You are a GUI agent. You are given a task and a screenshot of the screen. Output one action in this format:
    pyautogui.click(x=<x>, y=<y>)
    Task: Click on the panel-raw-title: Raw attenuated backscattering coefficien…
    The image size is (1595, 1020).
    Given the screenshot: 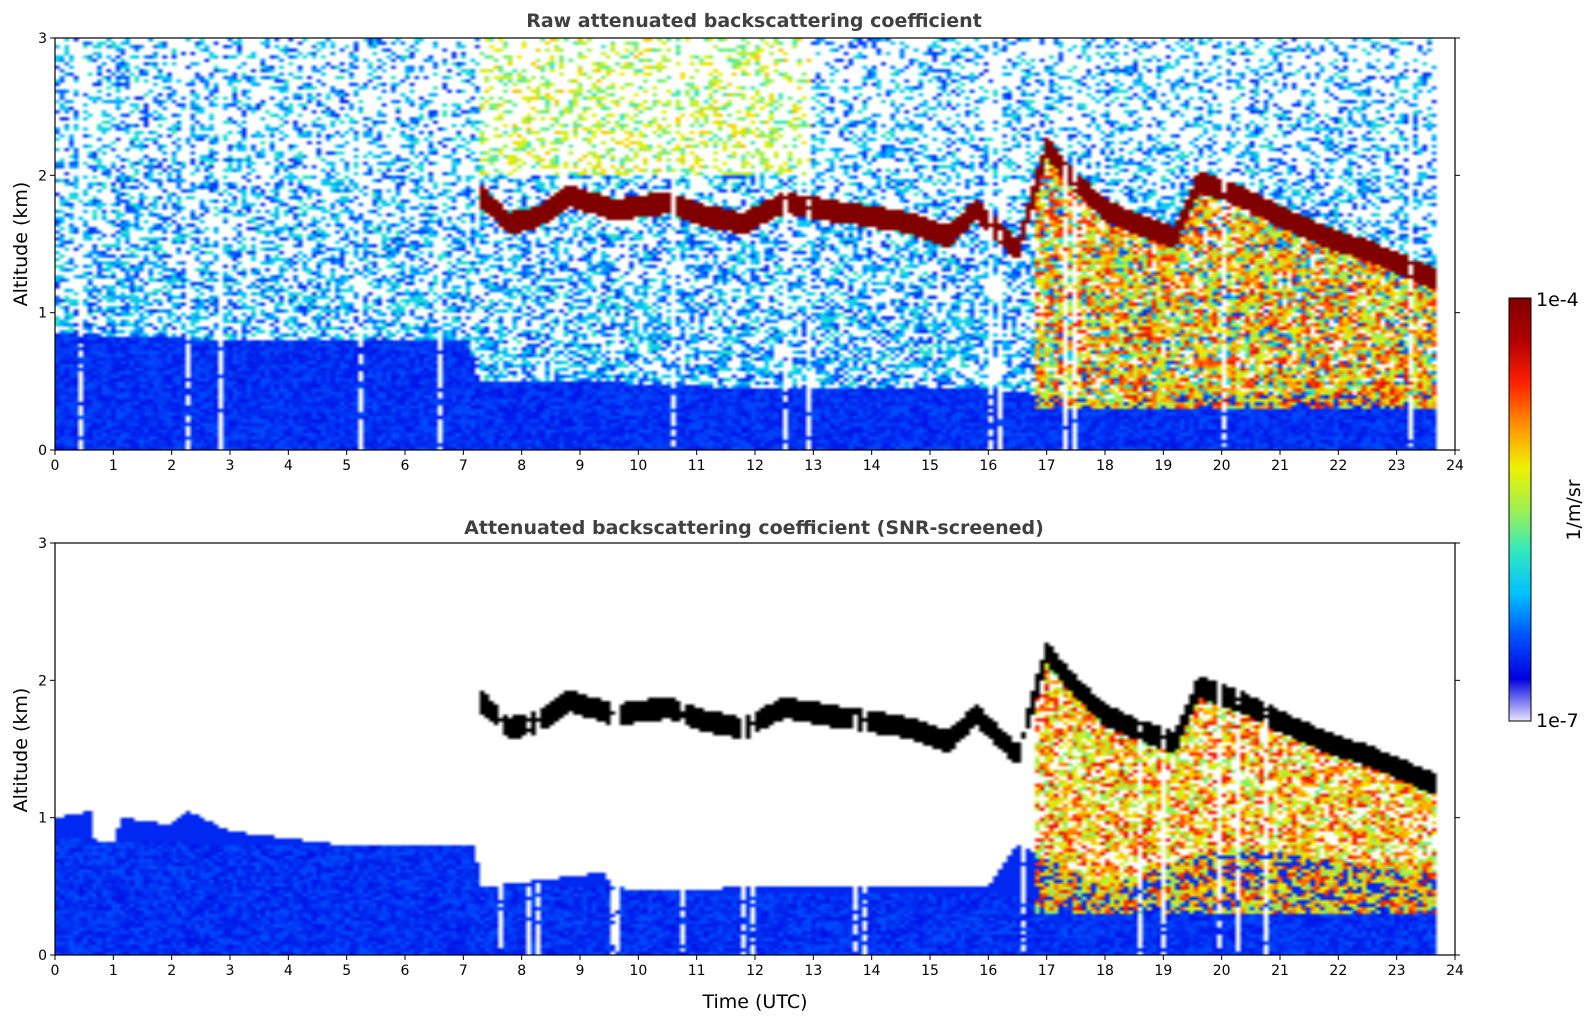 What is the action you would take?
    pyautogui.click(x=754, y=21)
    